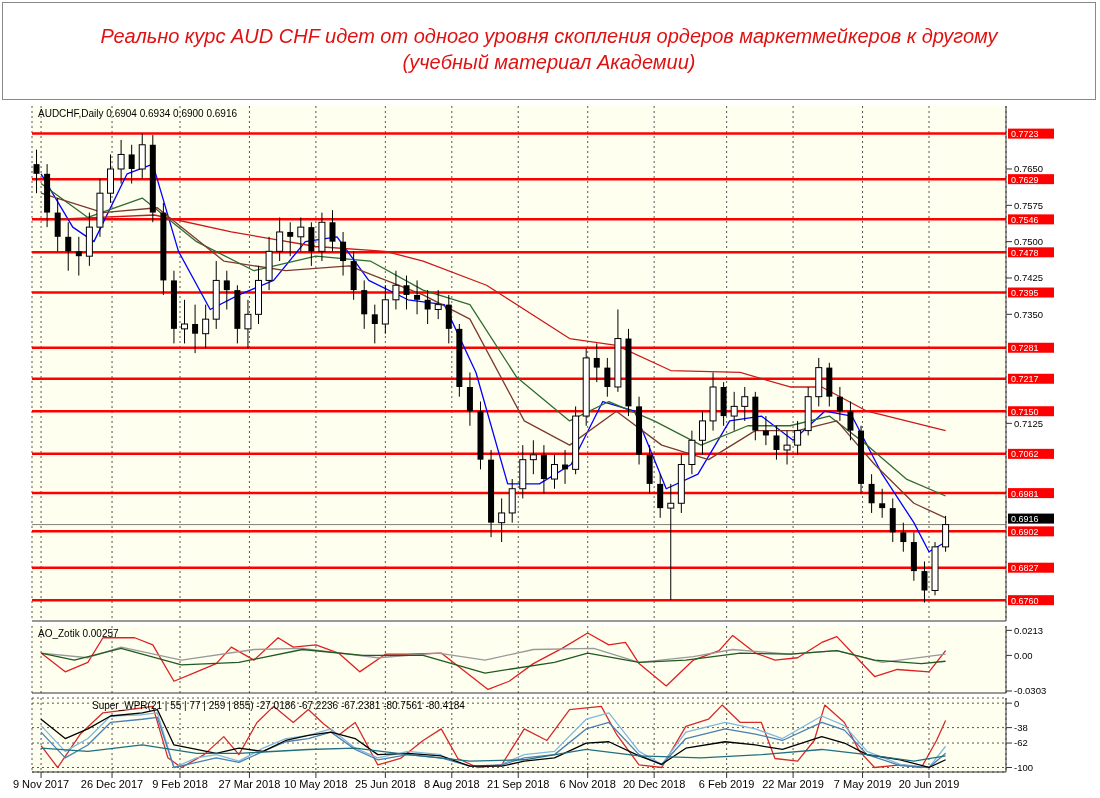 This screenshot has width=1100, height=798. Describe the element at coordinates (1023, 655) in the screenshot. I see `y-tick-label: 0.00` at that location.